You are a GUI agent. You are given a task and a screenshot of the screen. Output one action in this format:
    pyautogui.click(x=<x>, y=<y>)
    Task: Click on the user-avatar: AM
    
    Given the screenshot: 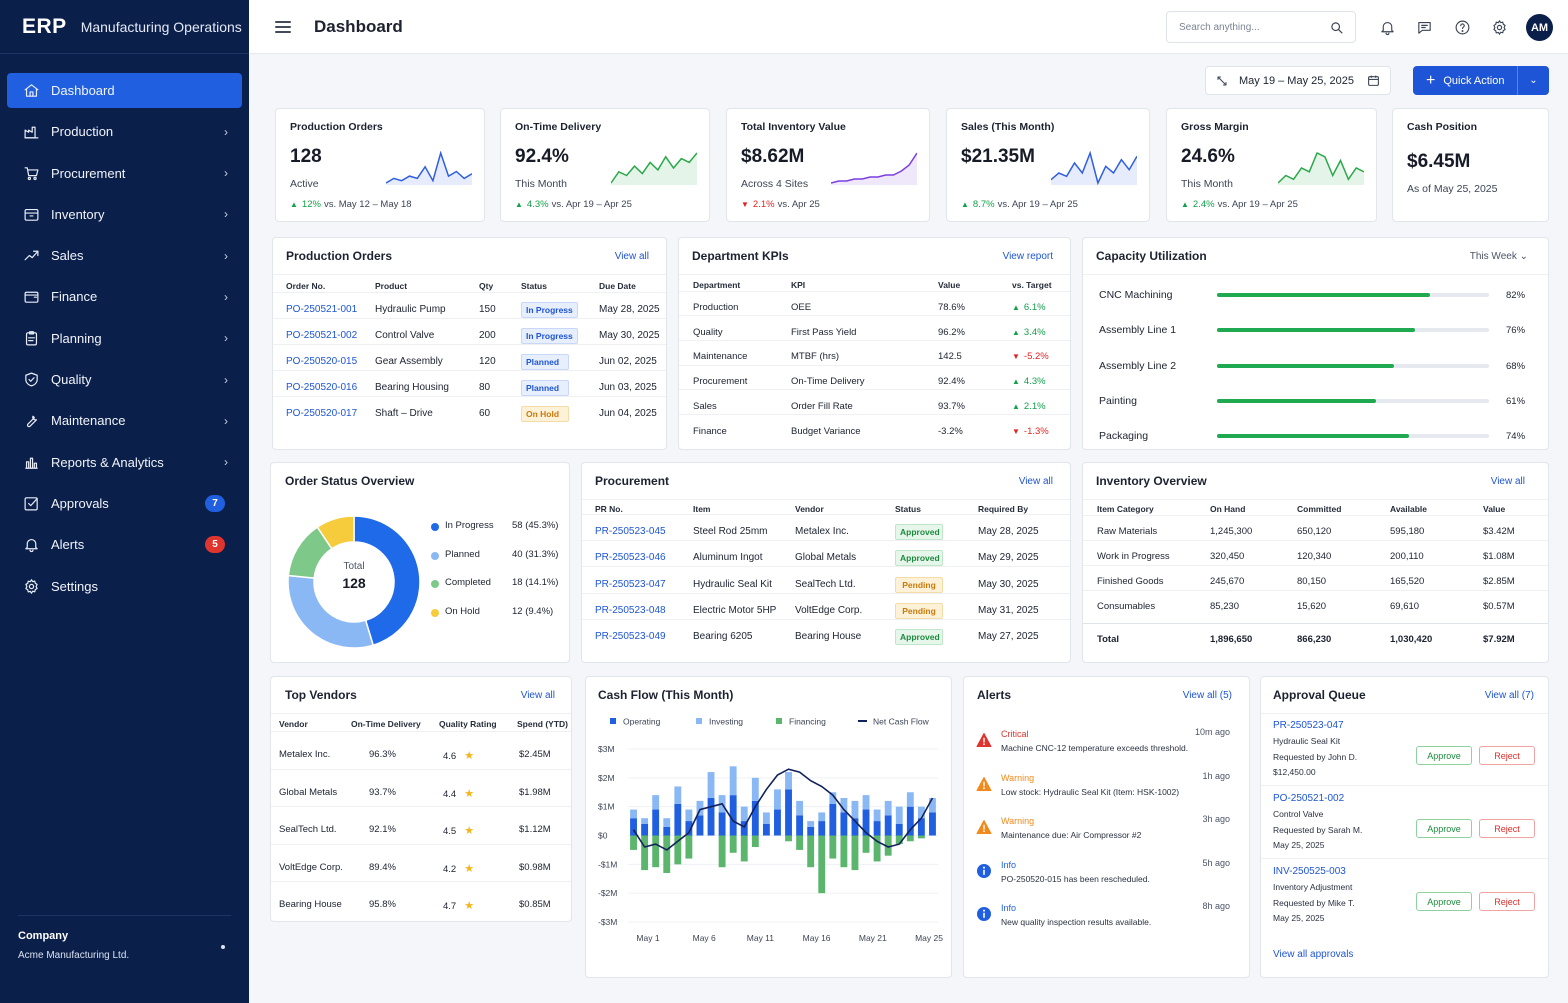 What is the action you would take?
    pyautogui.click(x=1539, y=27)
    